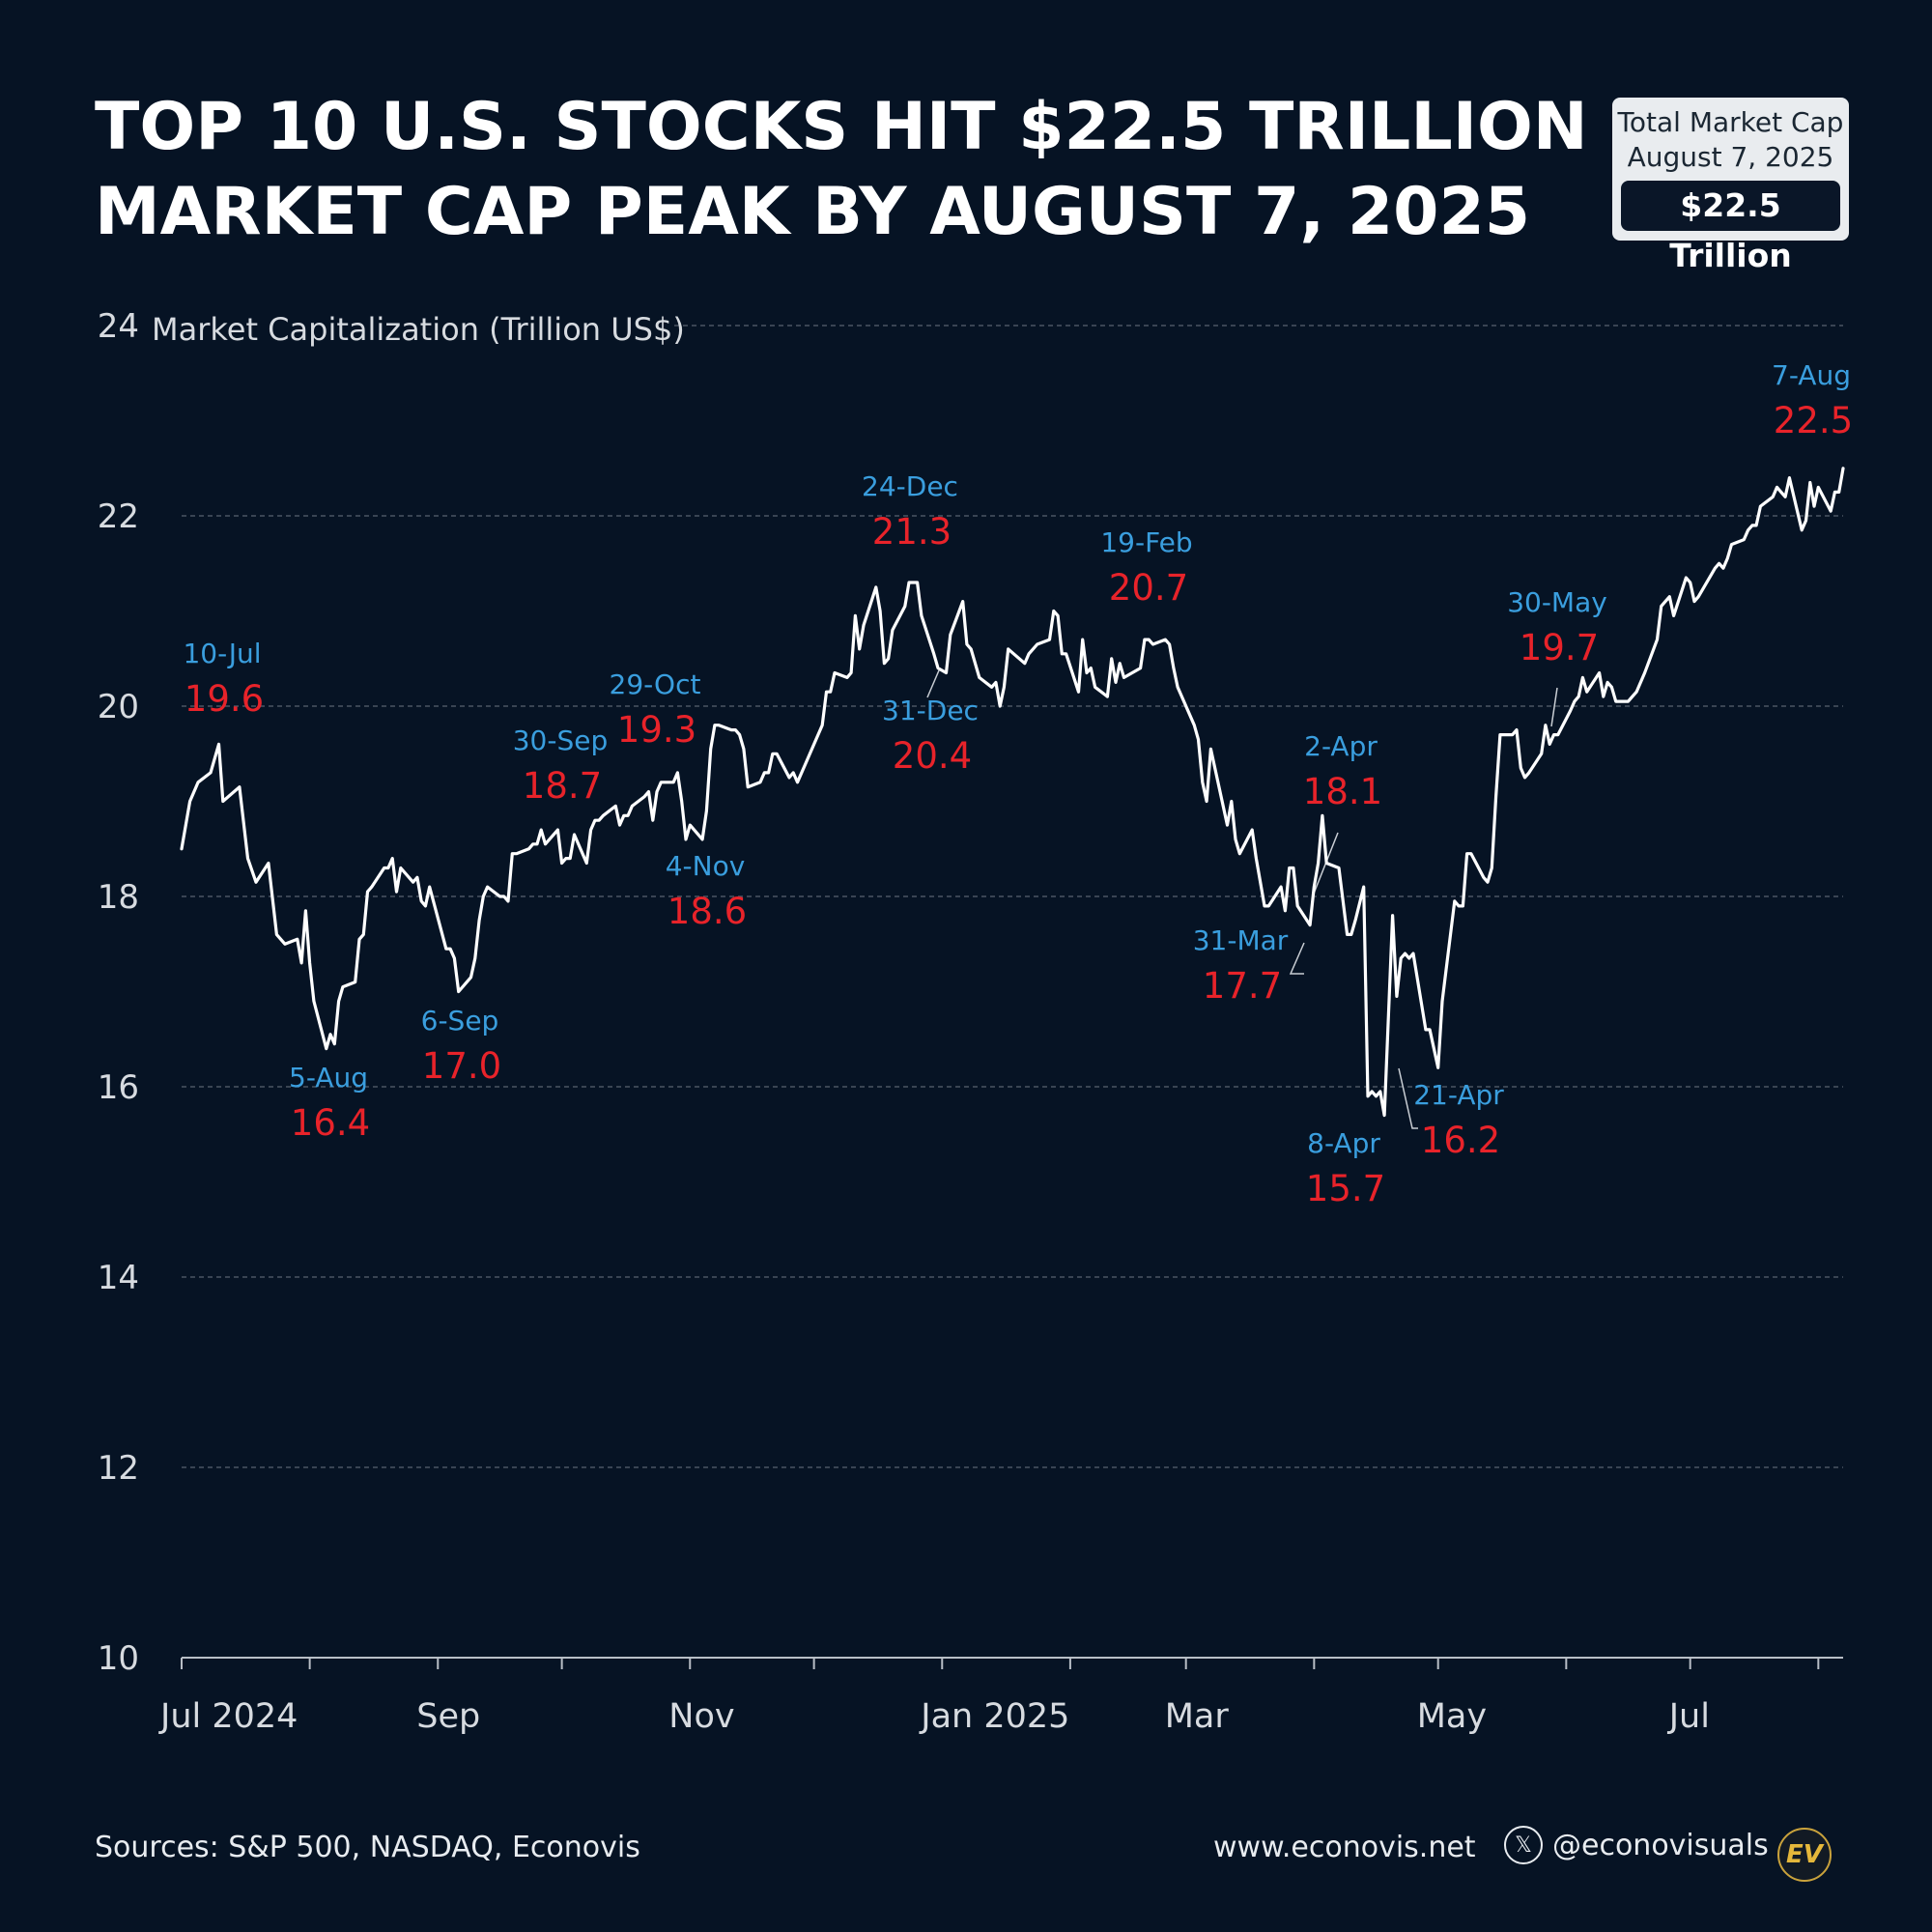  I want to click on badge-value: $22.5 Trillion, so click(1730, 227).